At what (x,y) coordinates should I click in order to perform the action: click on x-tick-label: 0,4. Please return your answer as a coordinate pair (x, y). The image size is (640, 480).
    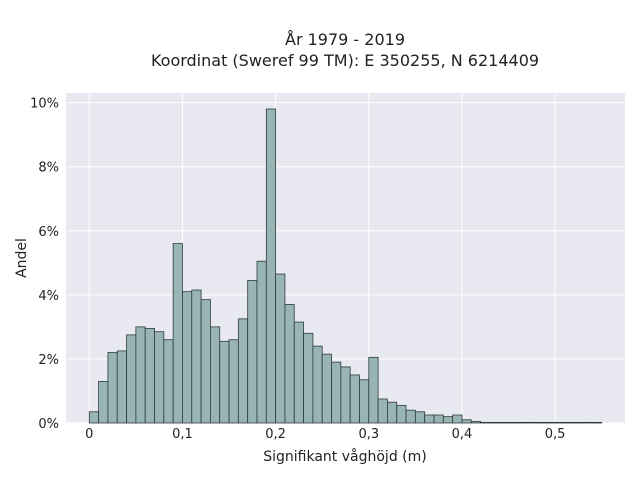
    Looking at the image, I should click on (462, 434).